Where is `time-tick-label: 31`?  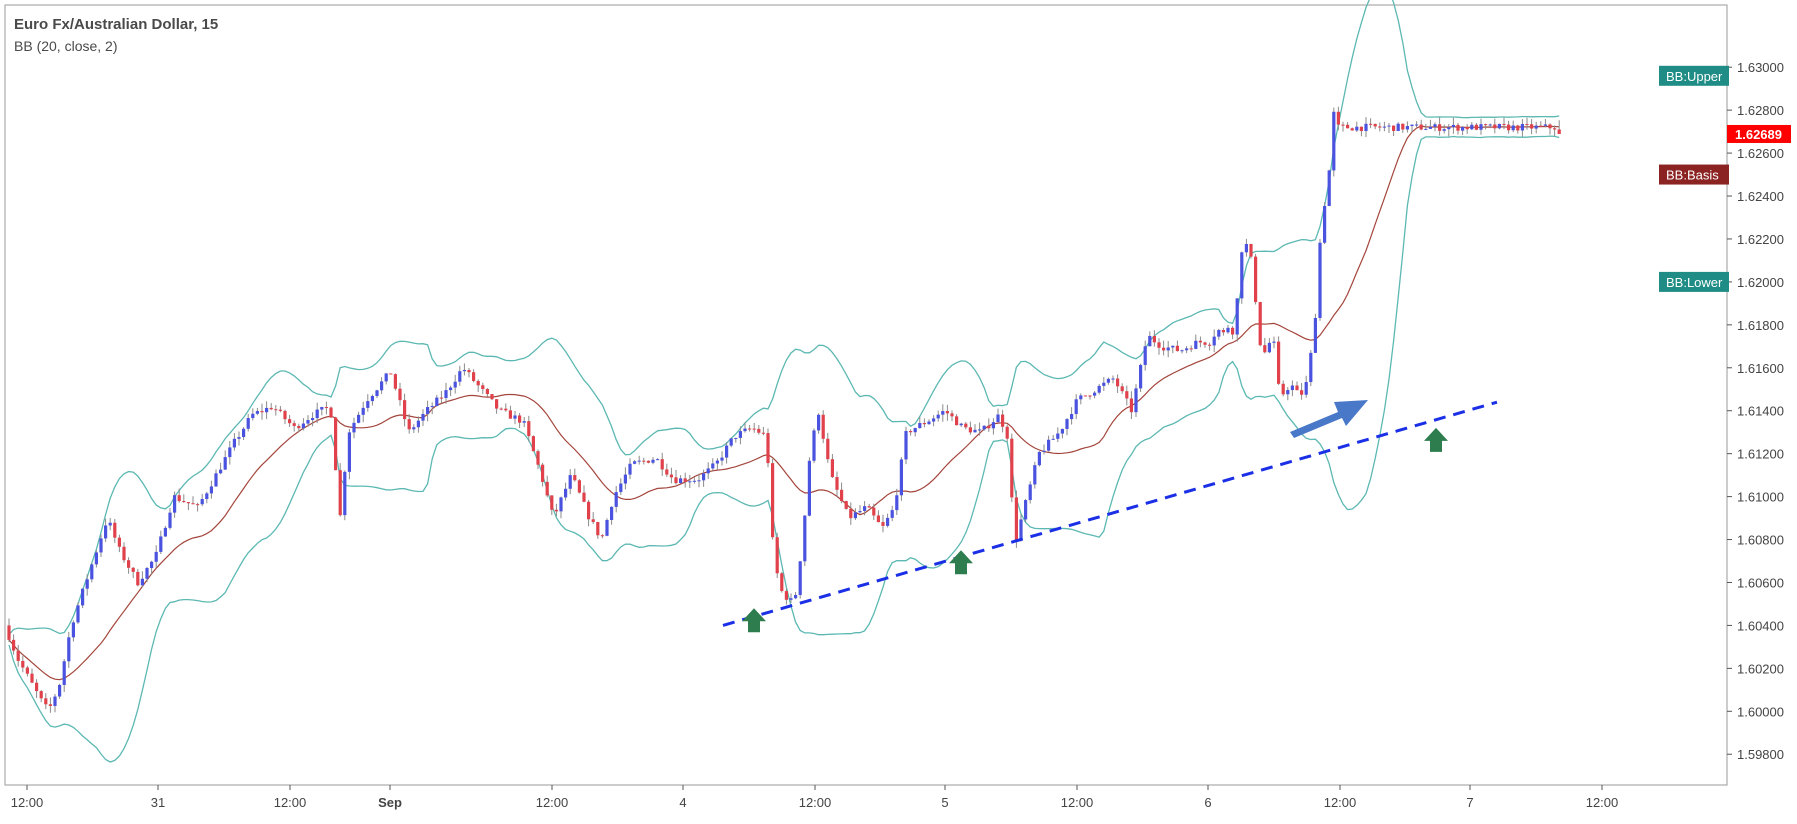
time-tick-label: 31 is located at coordinates (158, 802).